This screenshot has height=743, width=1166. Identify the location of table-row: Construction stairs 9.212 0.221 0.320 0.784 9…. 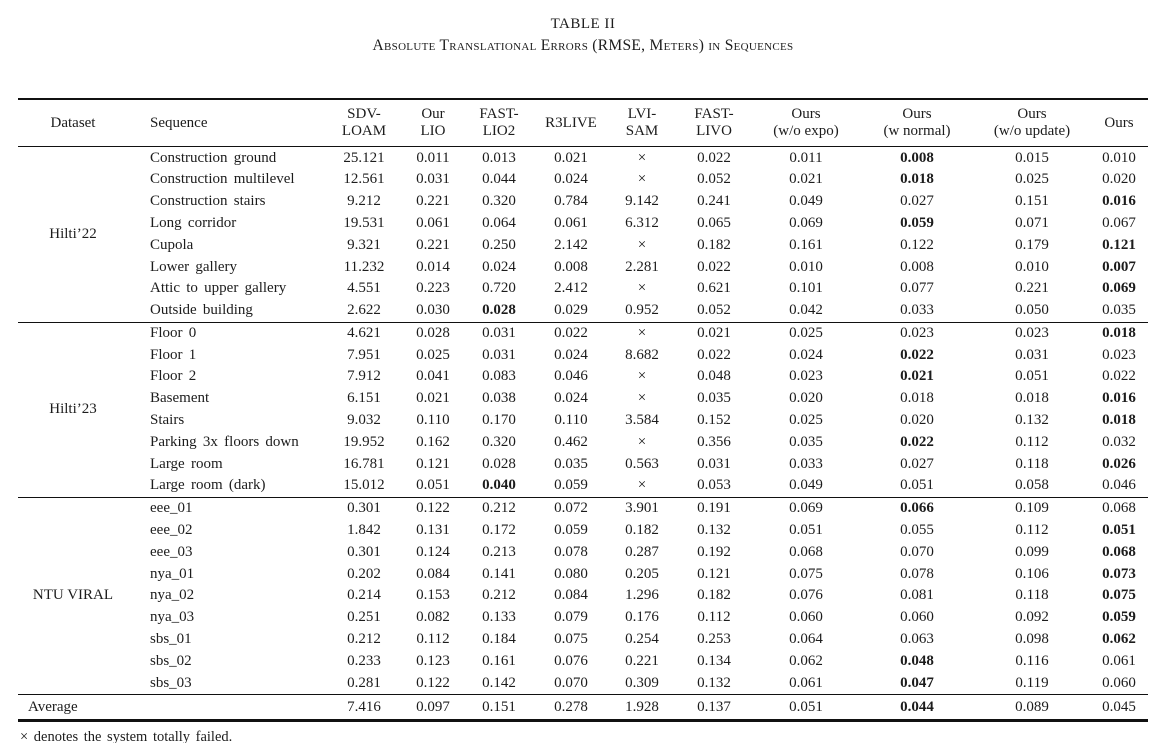
(583, 202).